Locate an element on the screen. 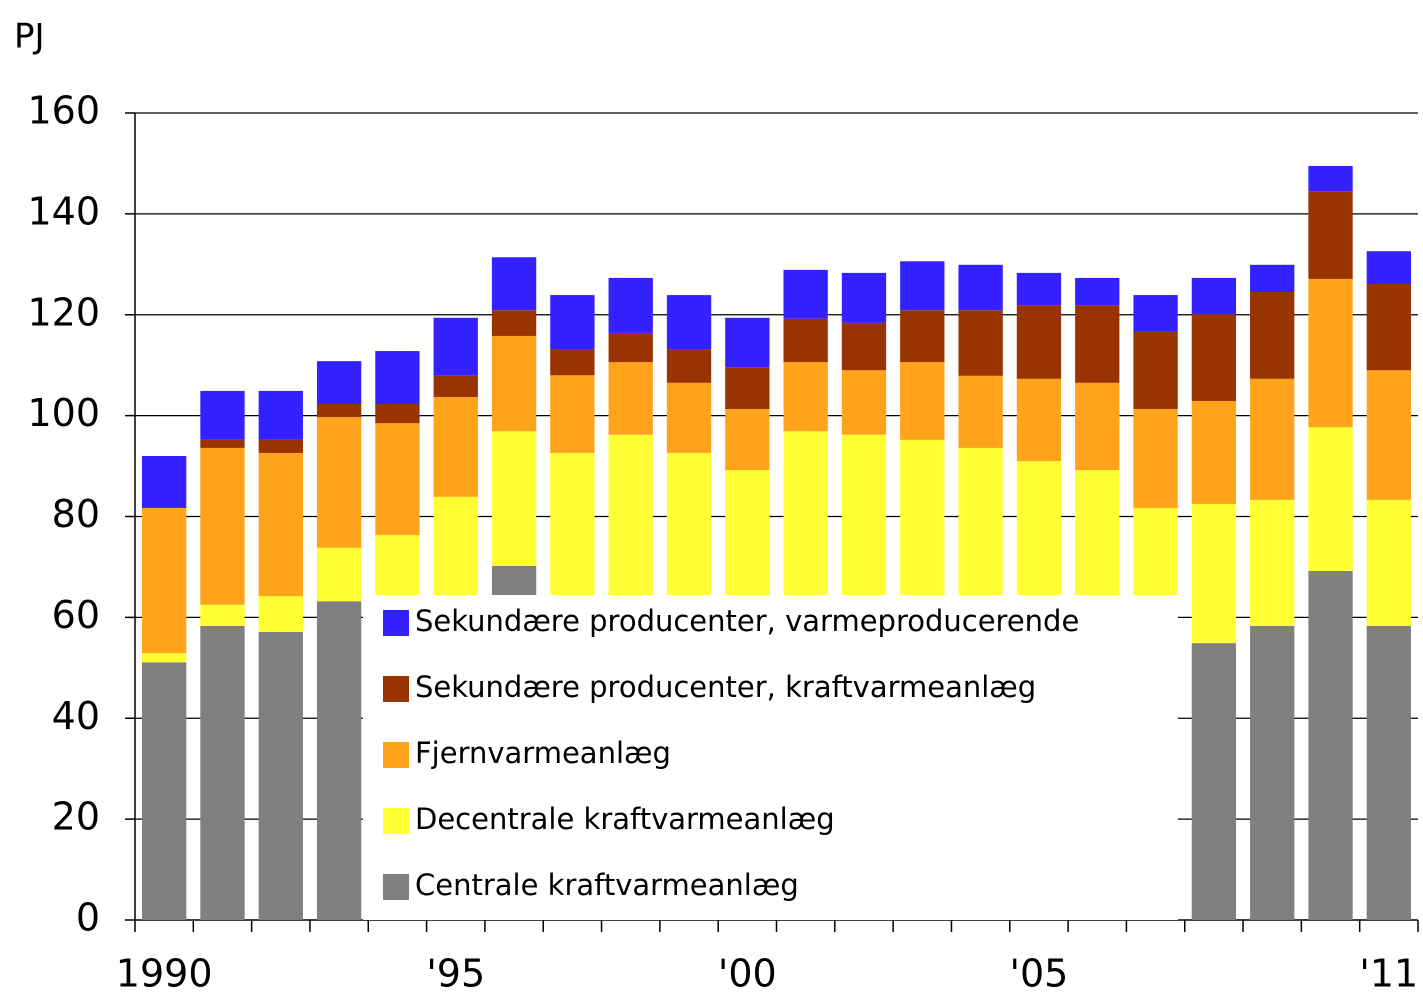  y-tick-label: 100 is located at coordinates (63, 413).